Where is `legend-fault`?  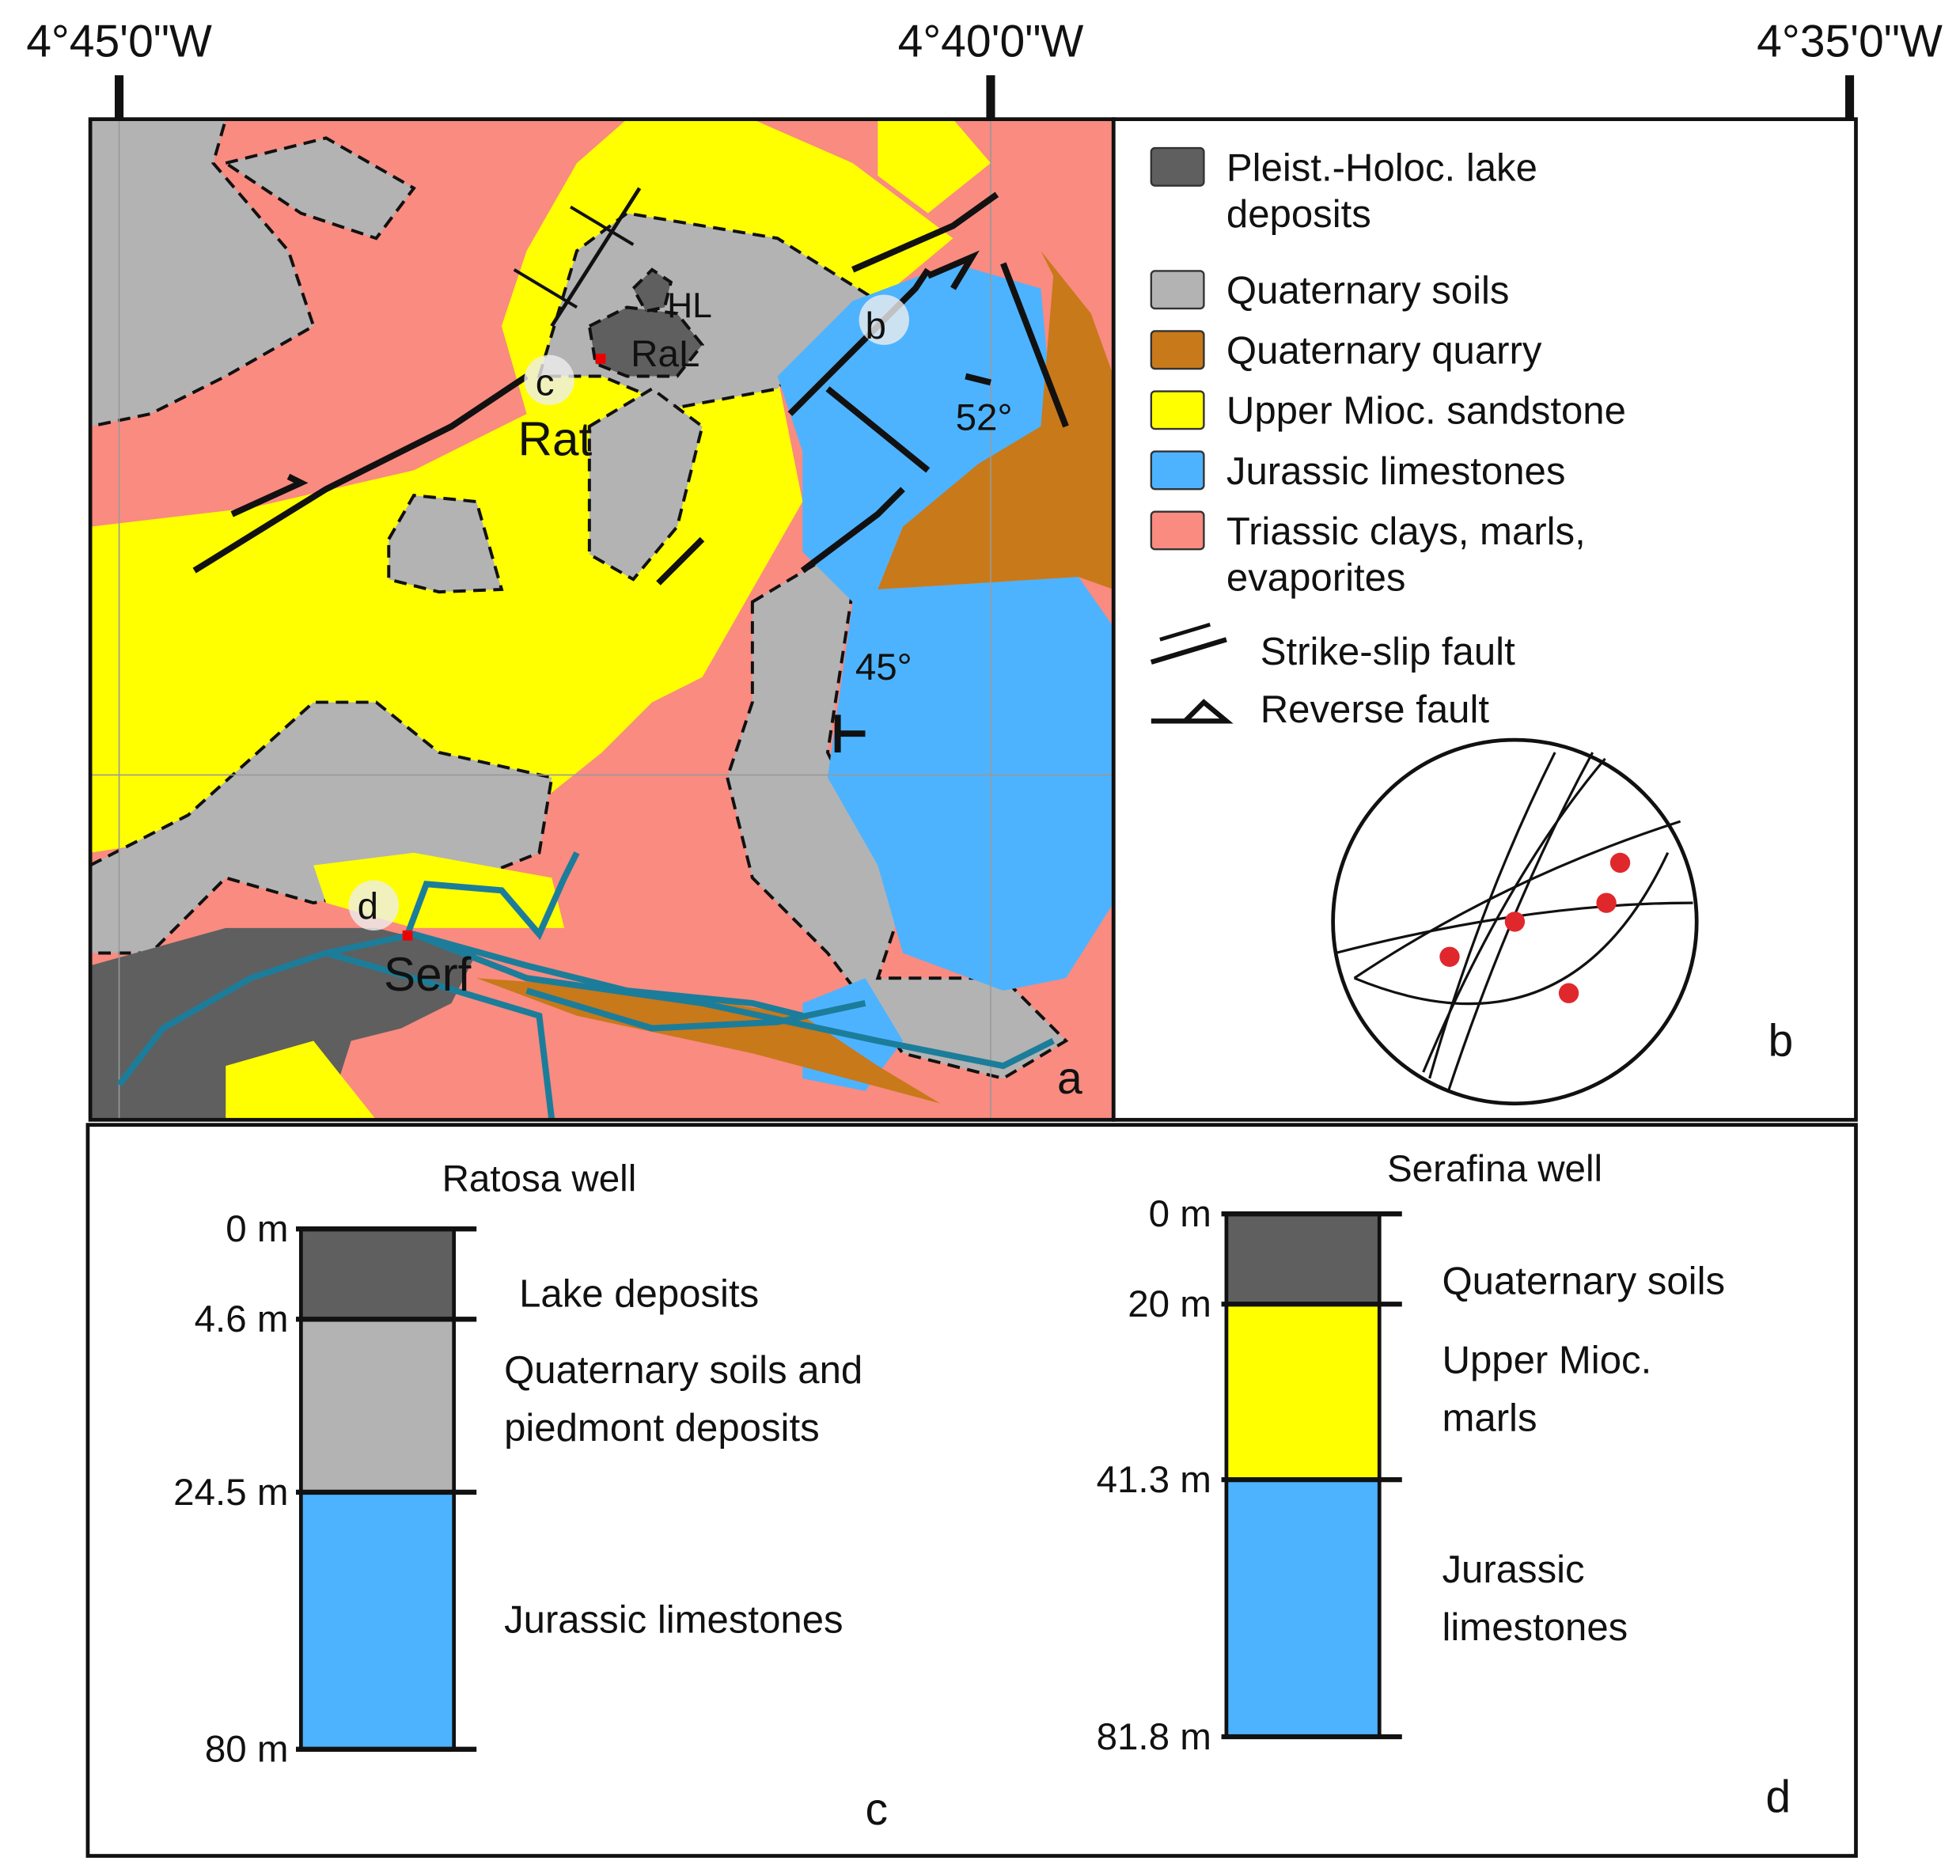
legend-fault is located at coordinates (1185, 632).